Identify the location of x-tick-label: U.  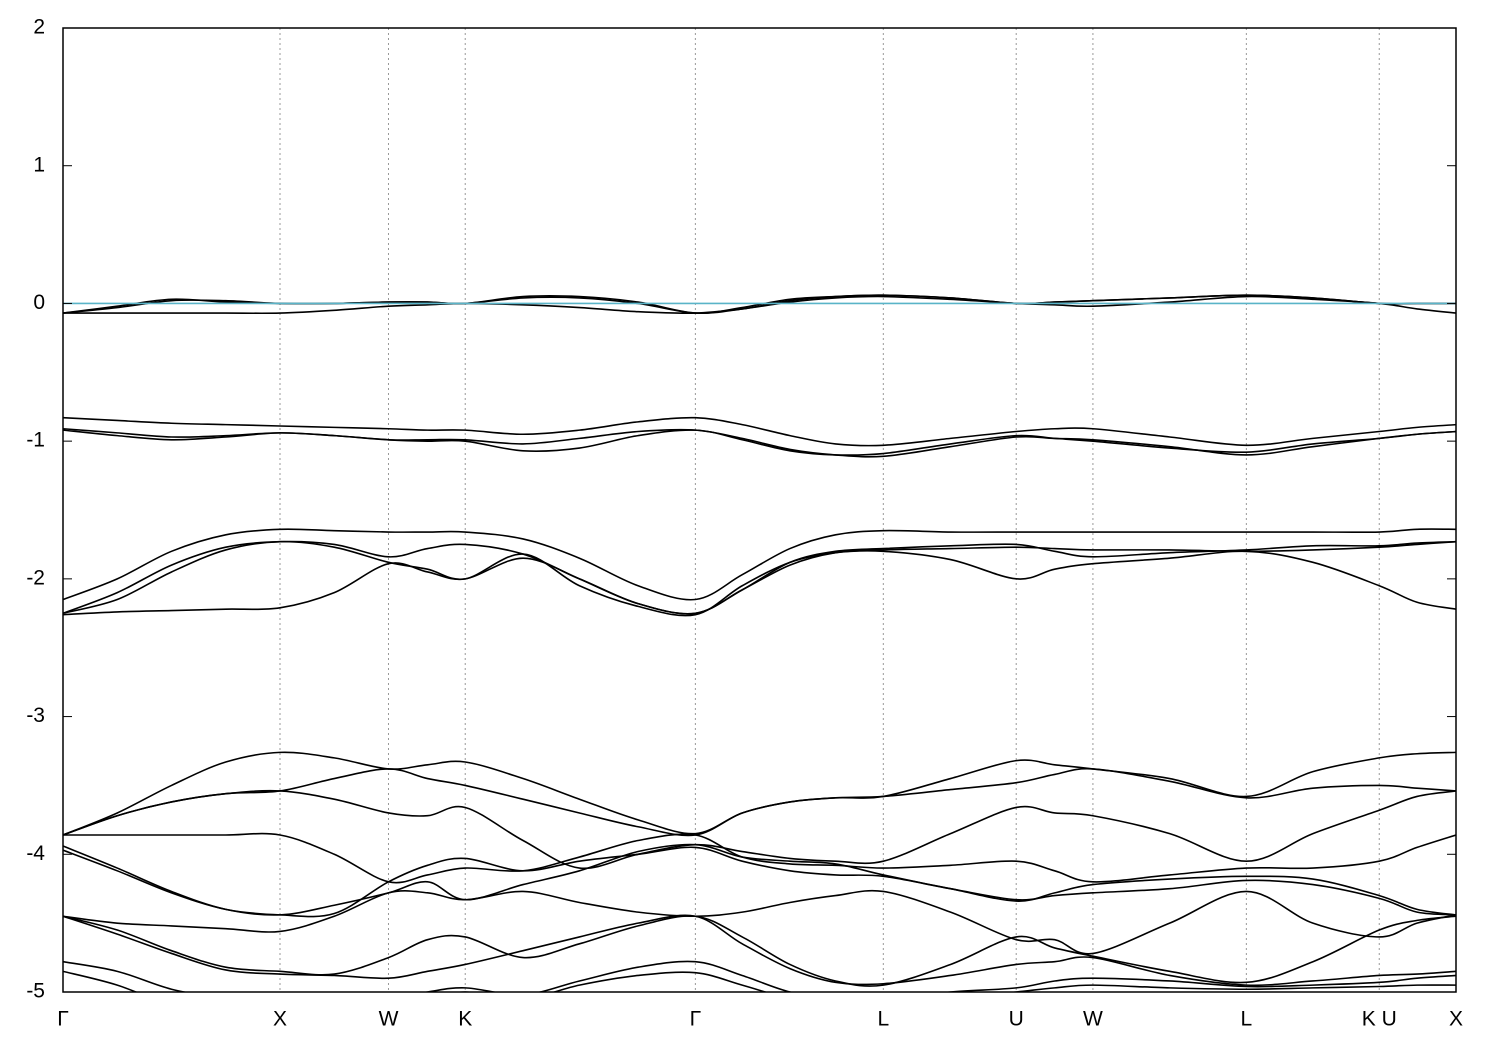
(1016, 1019).